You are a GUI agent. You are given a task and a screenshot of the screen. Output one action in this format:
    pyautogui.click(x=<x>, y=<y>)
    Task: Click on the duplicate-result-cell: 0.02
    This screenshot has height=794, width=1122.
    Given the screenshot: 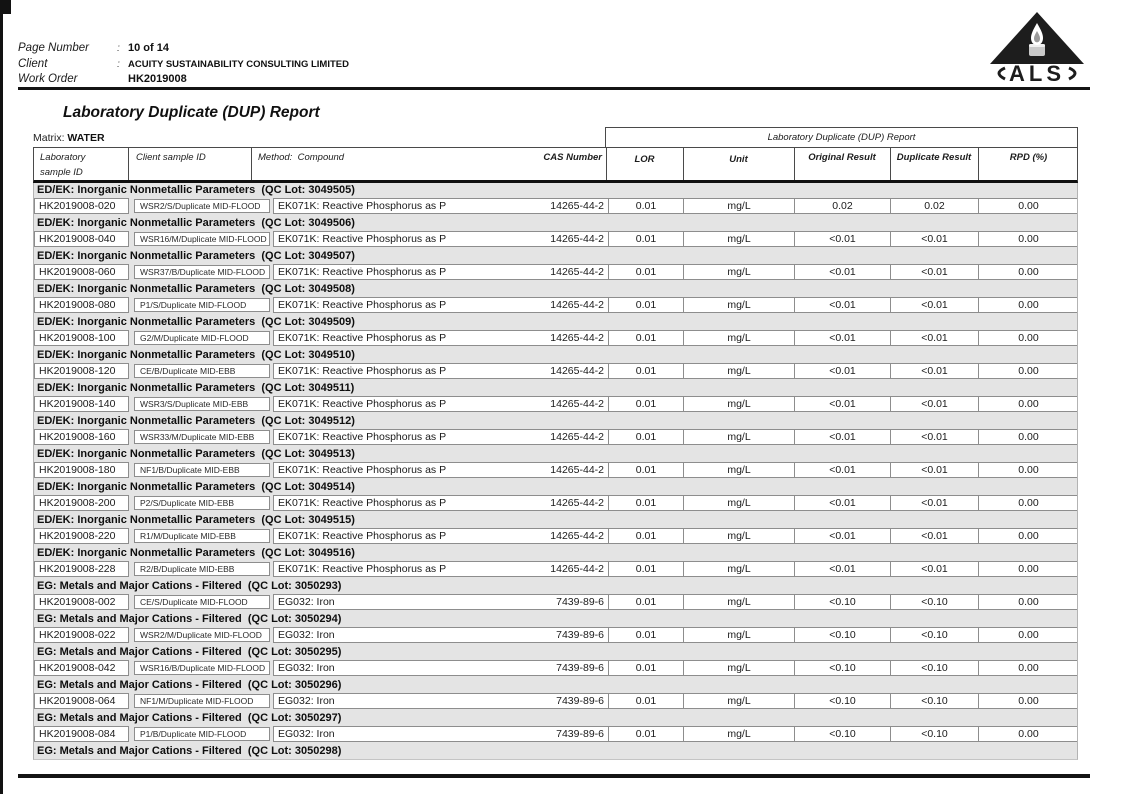 What is the action you would take?
    pyautogui.click(x=934, y=206)
    